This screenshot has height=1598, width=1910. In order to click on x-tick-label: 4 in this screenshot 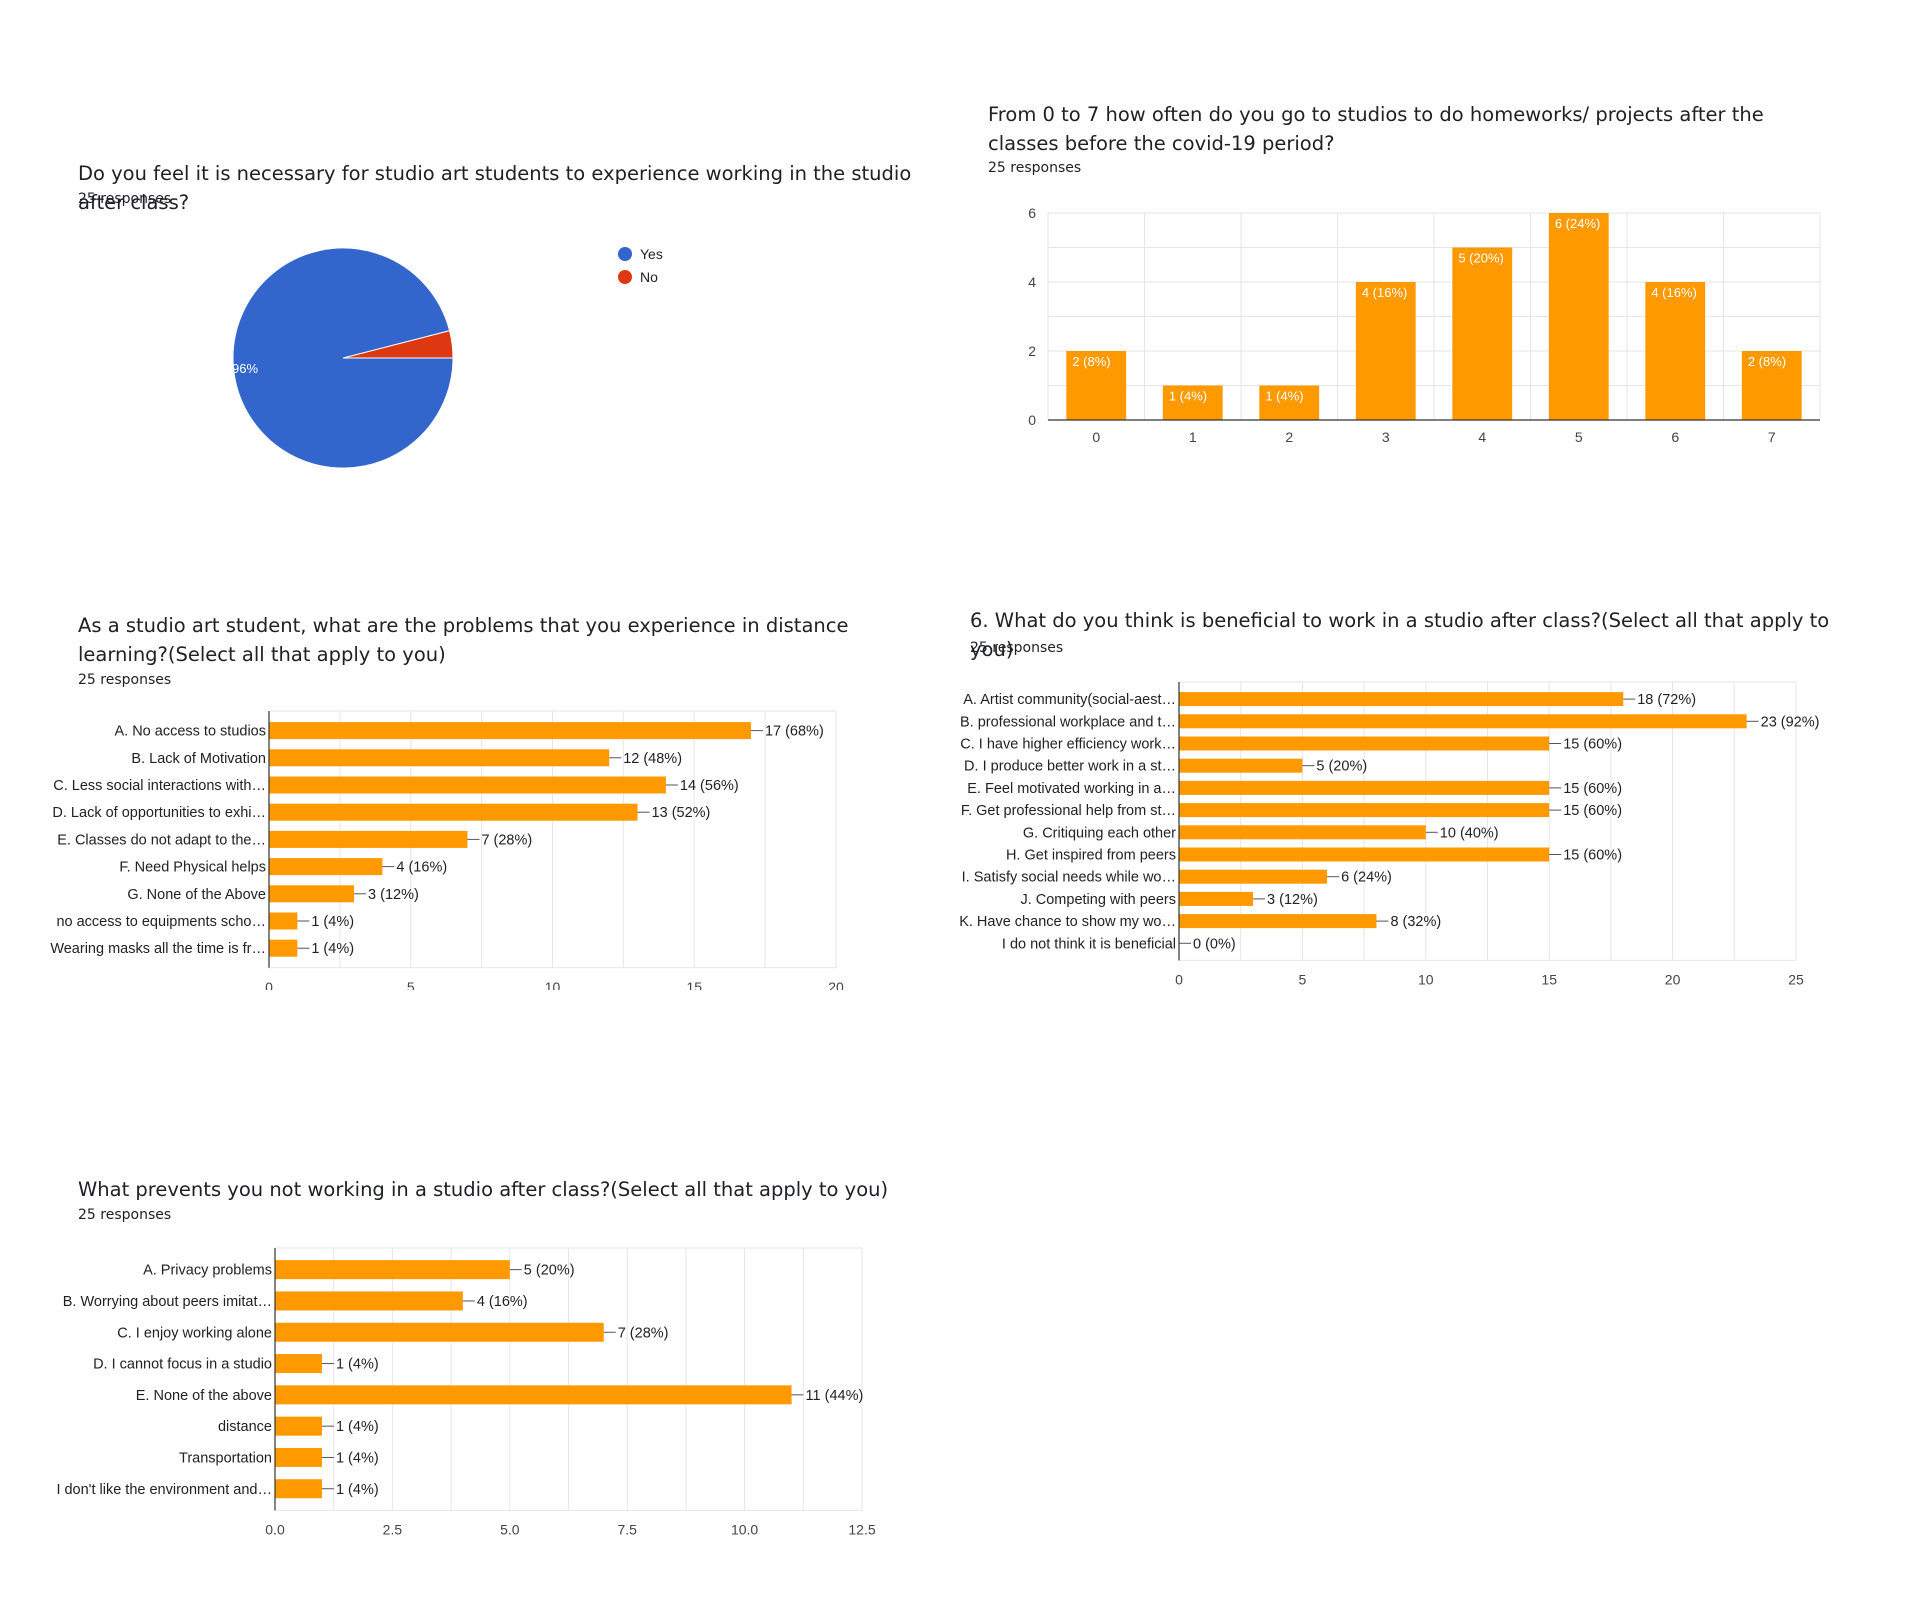, I will do `click(1482, 437)`.